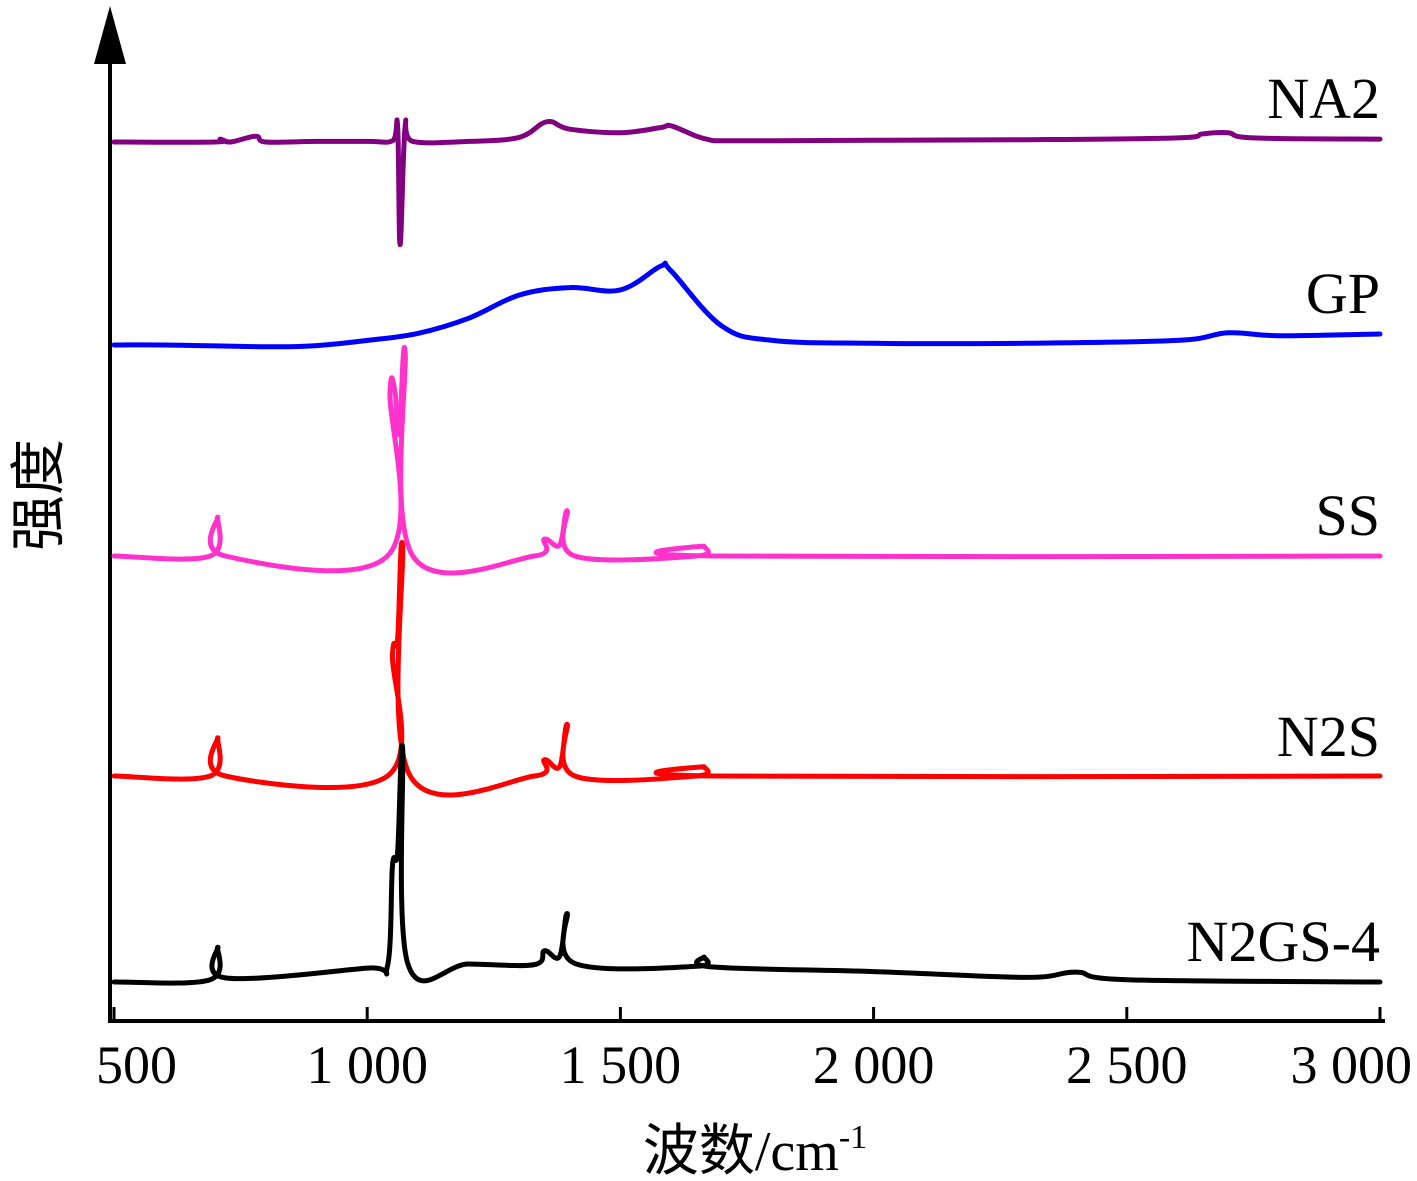  What do you see at coordinates (1352, 1065) in the screenshot?
I see `x-tick-label-3000: 3 000` at bounding box center [1352, 1065].